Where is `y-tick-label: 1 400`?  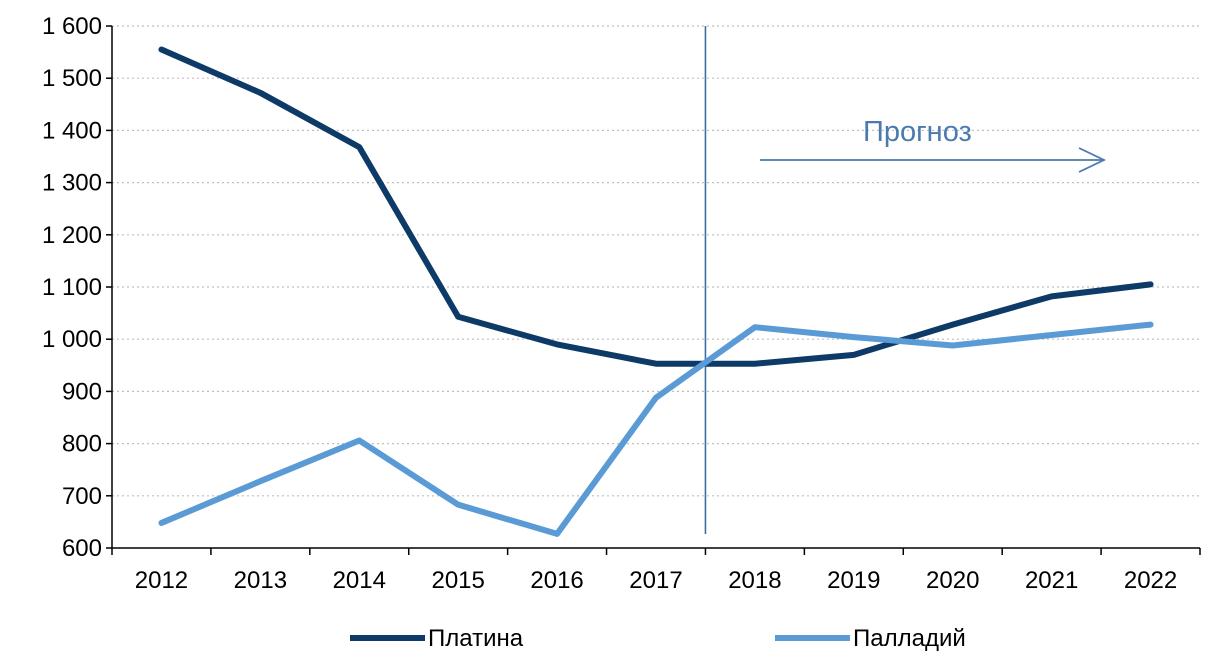
y-tick-label: 1 400 is located at coordinates (72, 130).